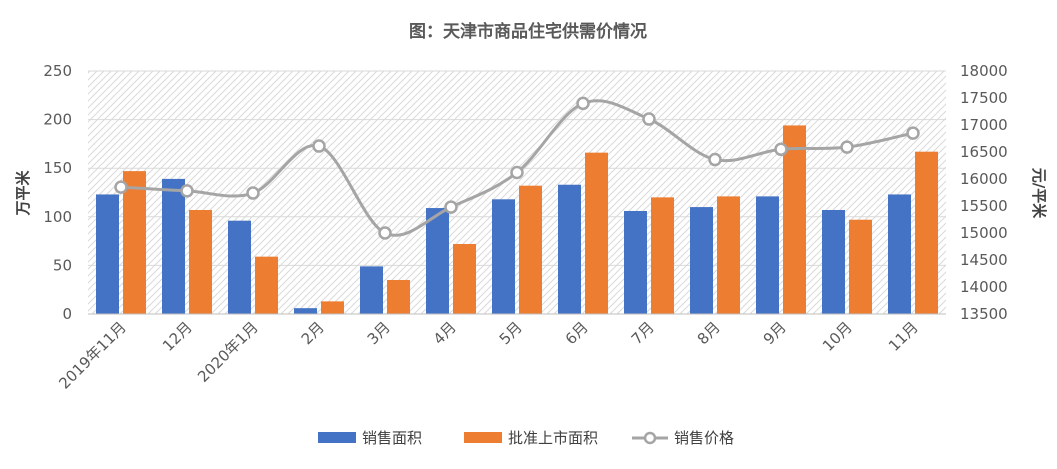 The image size is (1057, 469). What do you see at coordinates (704, 438) in the screenshot?
I see `legend-label-price: 销售价格` at bounding box center [704, 438].